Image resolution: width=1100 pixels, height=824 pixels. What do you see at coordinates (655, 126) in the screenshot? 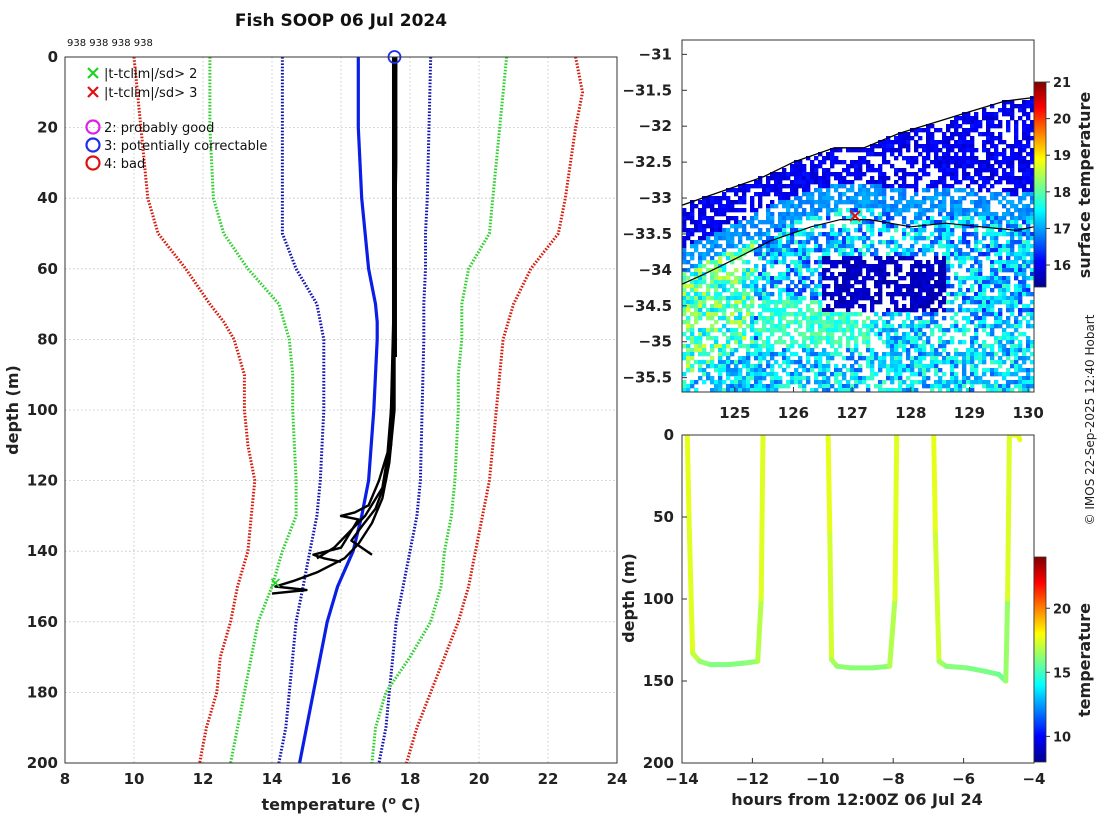
I see `map-y-tick-label: −32` at bounding box center [655, 126].